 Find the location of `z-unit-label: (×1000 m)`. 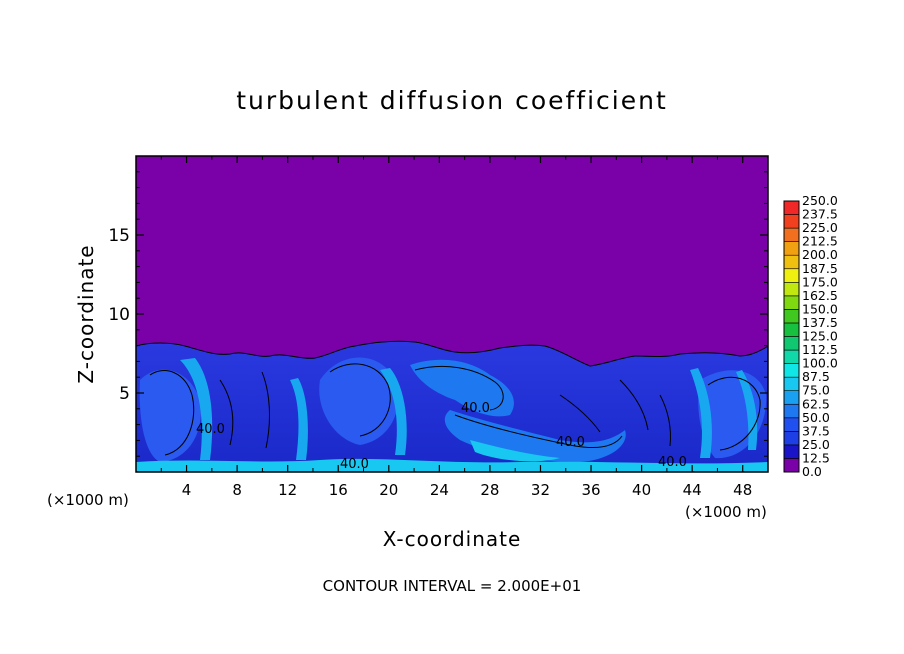

z-unit-label: (×1000 m) is located at coordinates (88, 500).